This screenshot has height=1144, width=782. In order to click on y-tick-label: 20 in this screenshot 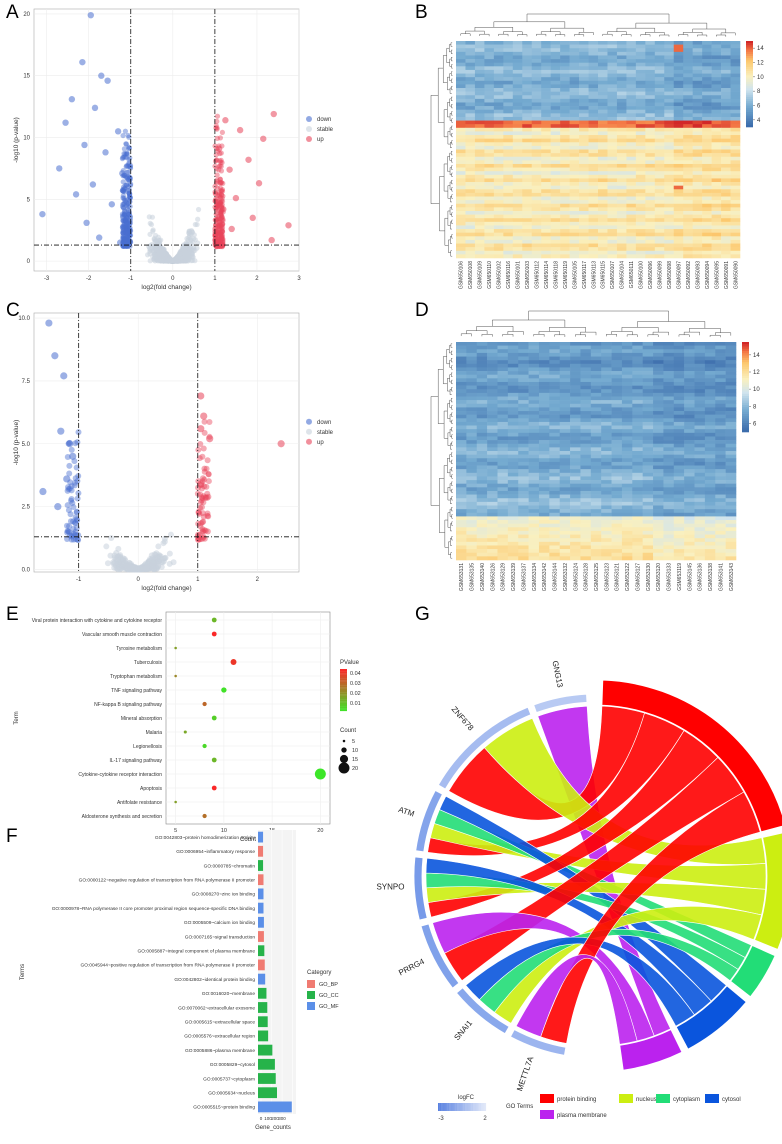, I will do `click(26, 15)`.